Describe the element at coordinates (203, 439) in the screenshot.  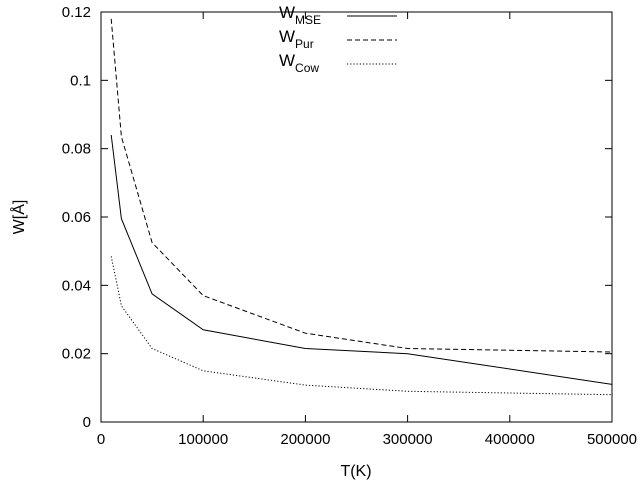
I see `x-tick-label: 100000` at that location.